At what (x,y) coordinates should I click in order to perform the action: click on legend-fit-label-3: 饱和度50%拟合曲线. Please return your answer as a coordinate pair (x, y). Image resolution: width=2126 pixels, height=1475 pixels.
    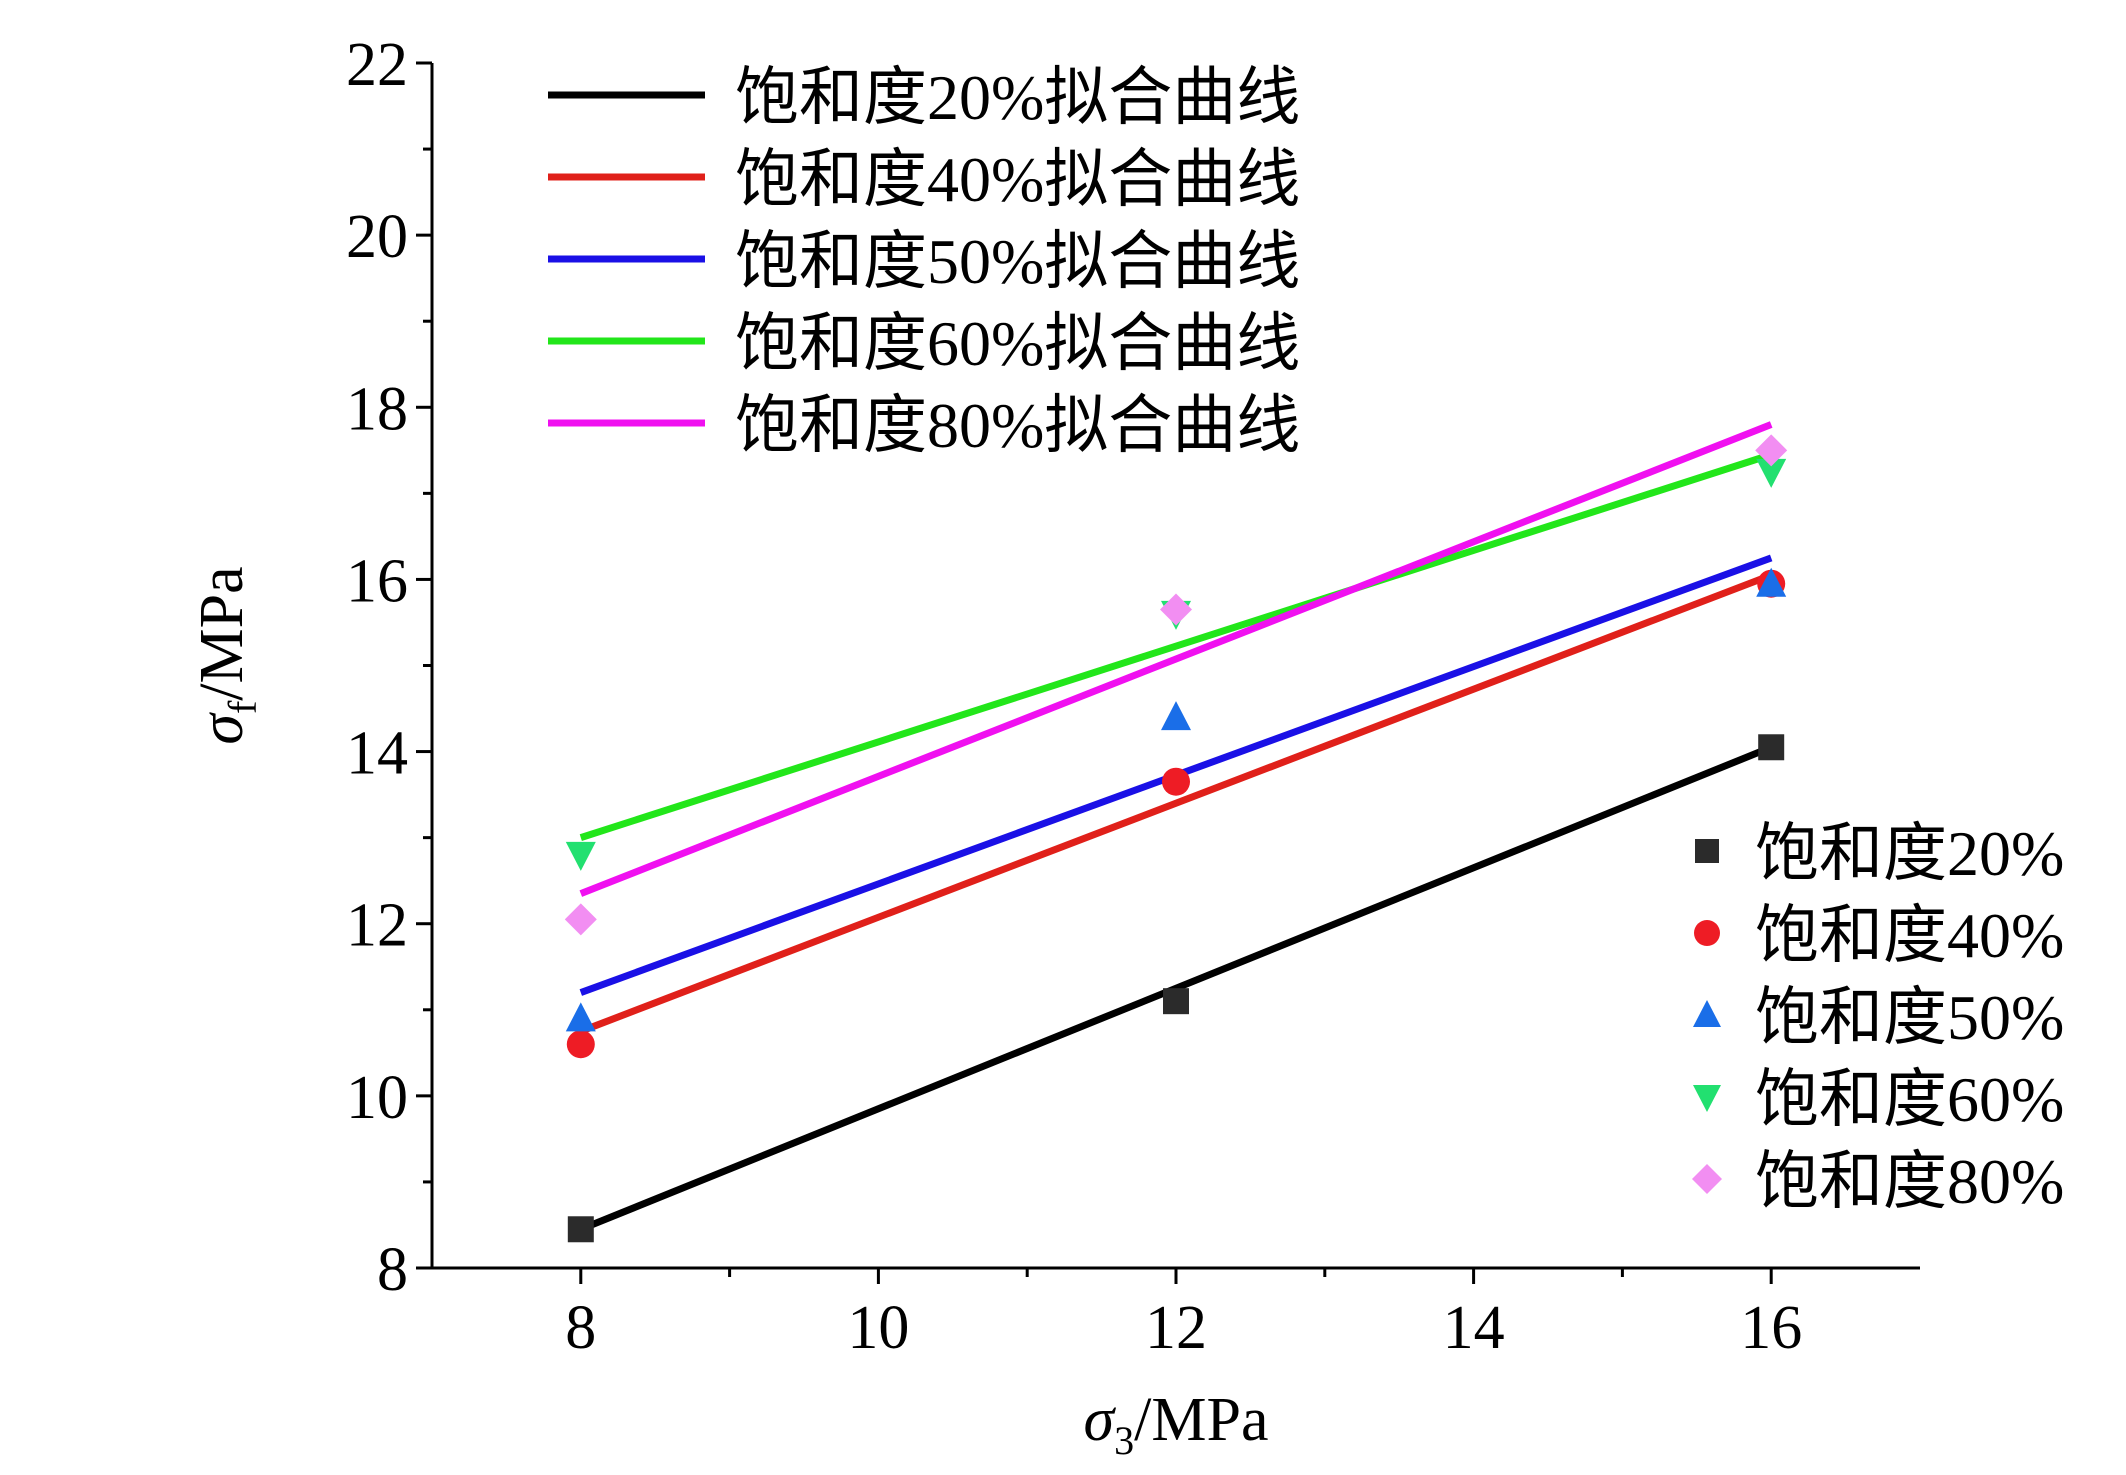
    Looking at the image, I should click on (1017, 261).